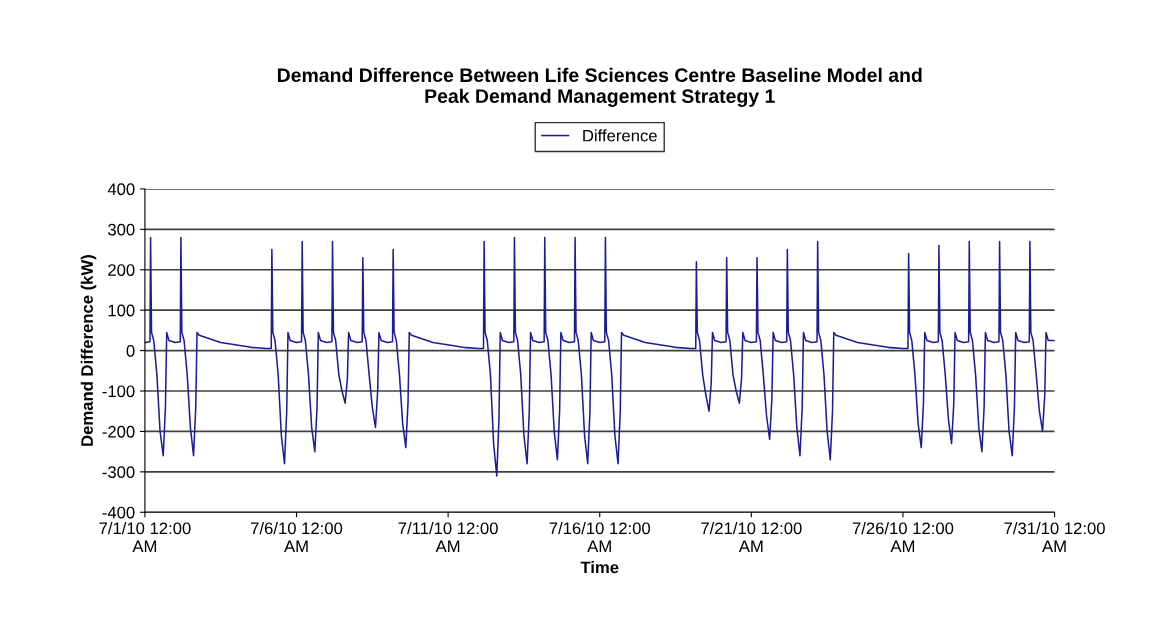 This screenshot has height=634, width=1150. What do you see at coordinates (620, 135) in the screenshot?
I see `legend-label: Difference` at bounding box center [620, 135].